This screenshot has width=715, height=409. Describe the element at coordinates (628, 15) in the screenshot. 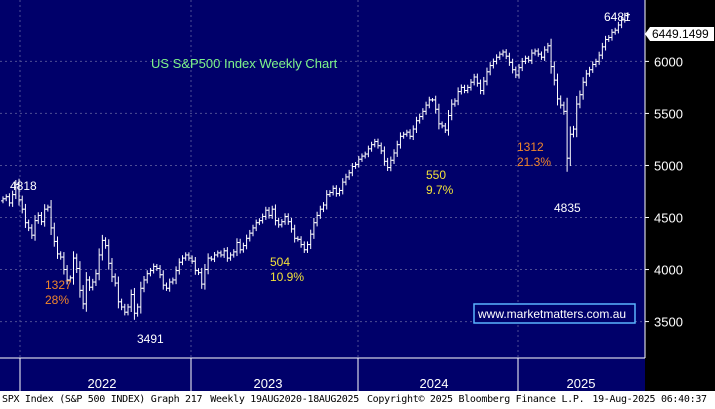

I see `price-bar` at that location.